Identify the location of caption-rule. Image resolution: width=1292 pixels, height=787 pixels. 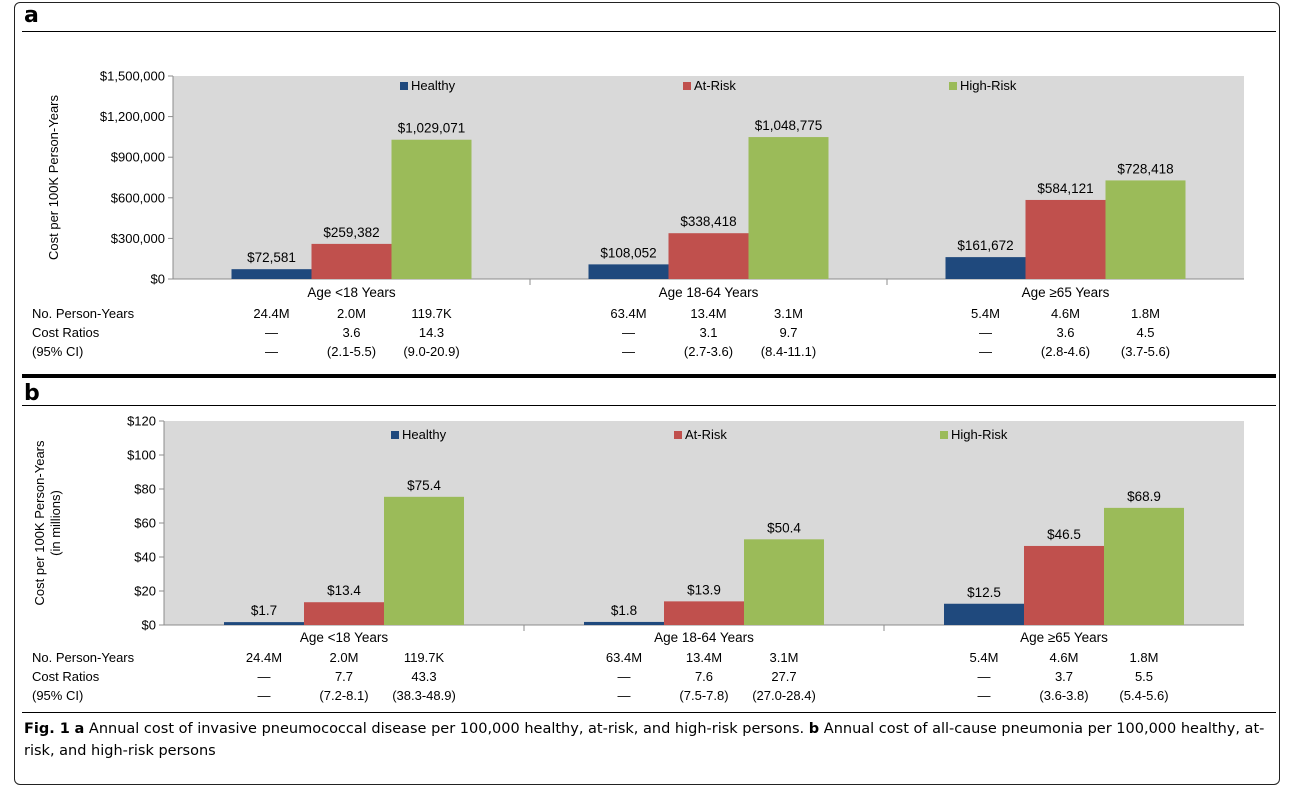
(649, 712).